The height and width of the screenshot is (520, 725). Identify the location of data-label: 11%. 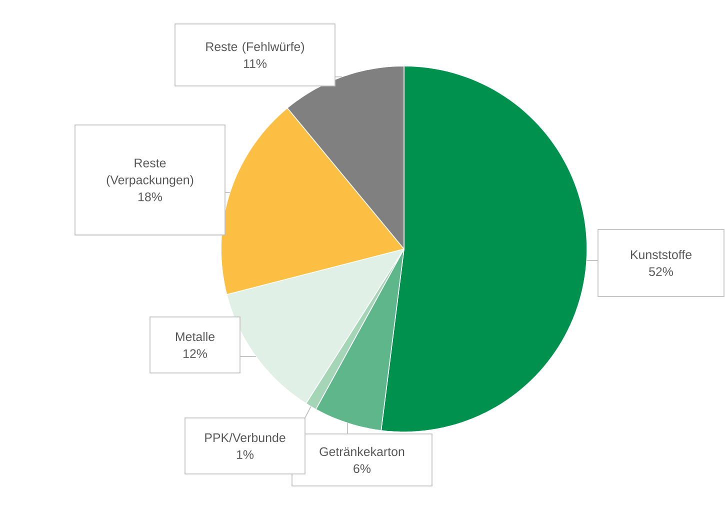
(255, 63).